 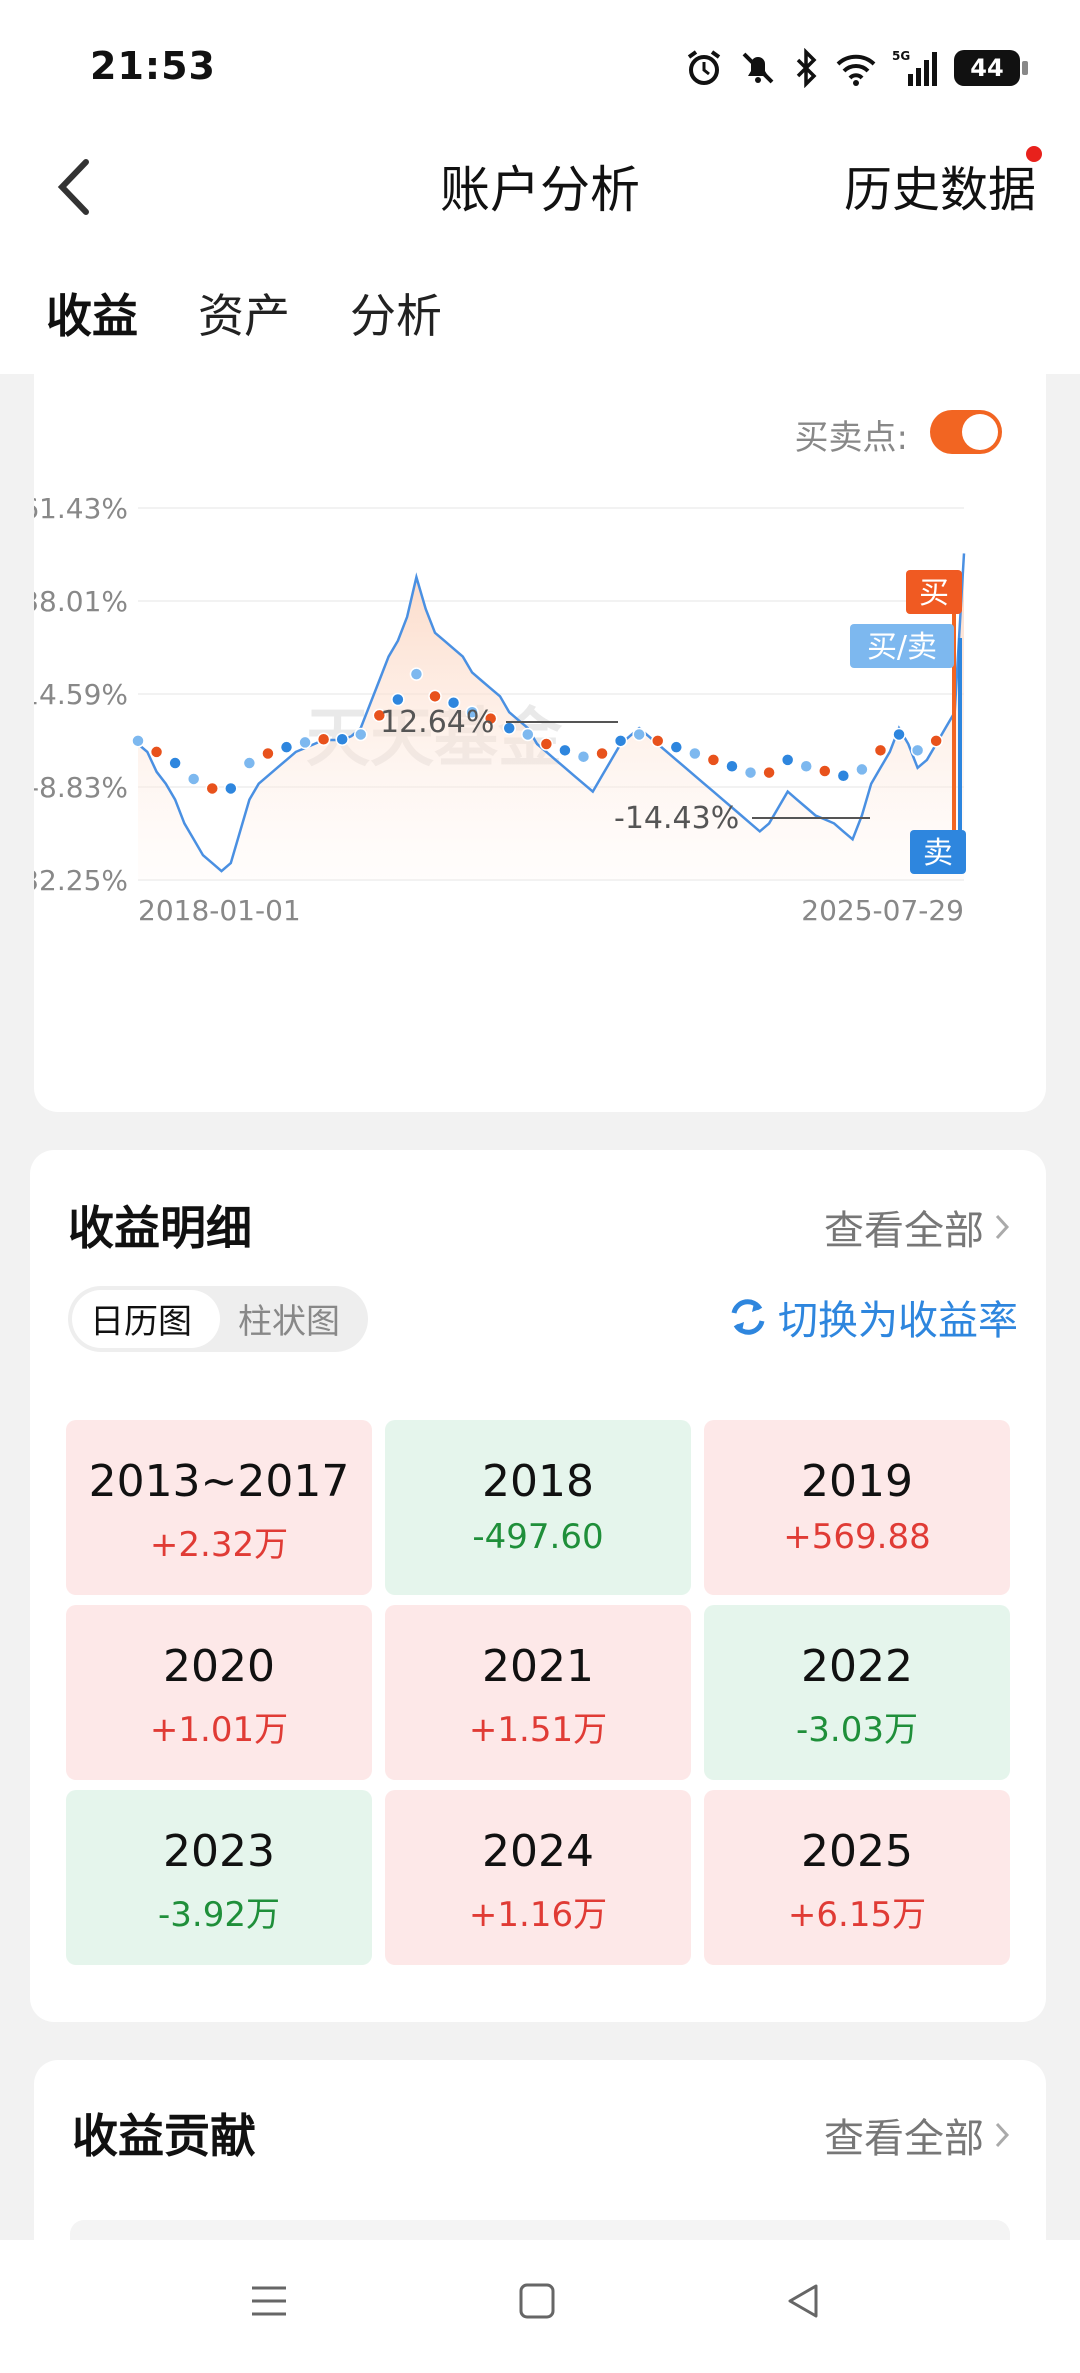 I want to click on notification-dot, so click(x=1034, y=154).